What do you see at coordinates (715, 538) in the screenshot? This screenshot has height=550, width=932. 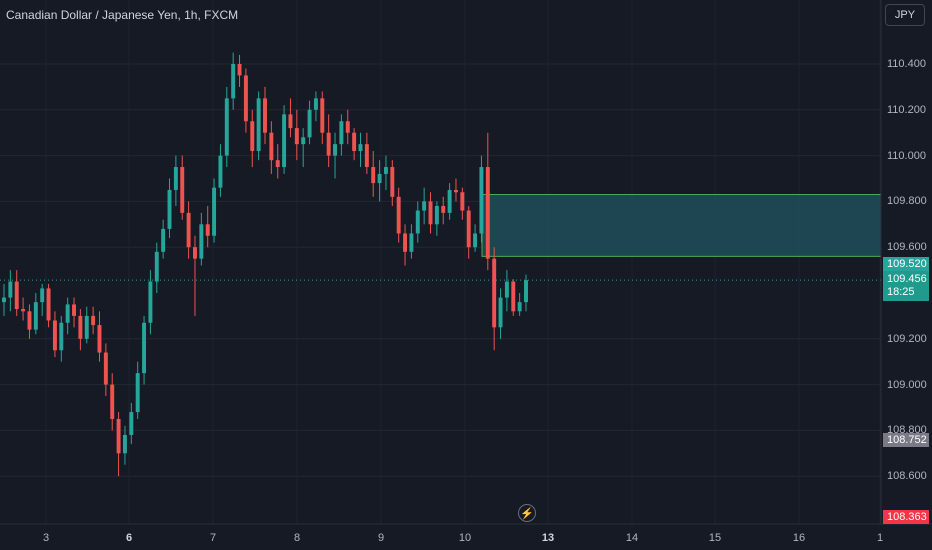 I see `time-tick-label: 15` at bounding box center [715, 538].